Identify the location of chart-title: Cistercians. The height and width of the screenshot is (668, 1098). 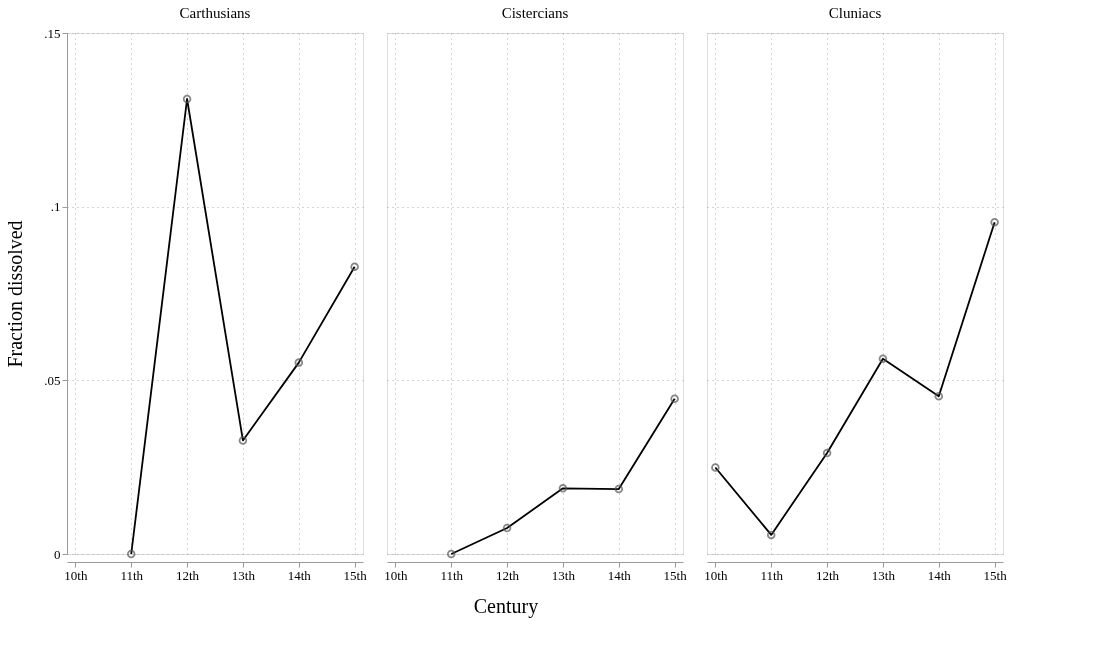
(535, 13).